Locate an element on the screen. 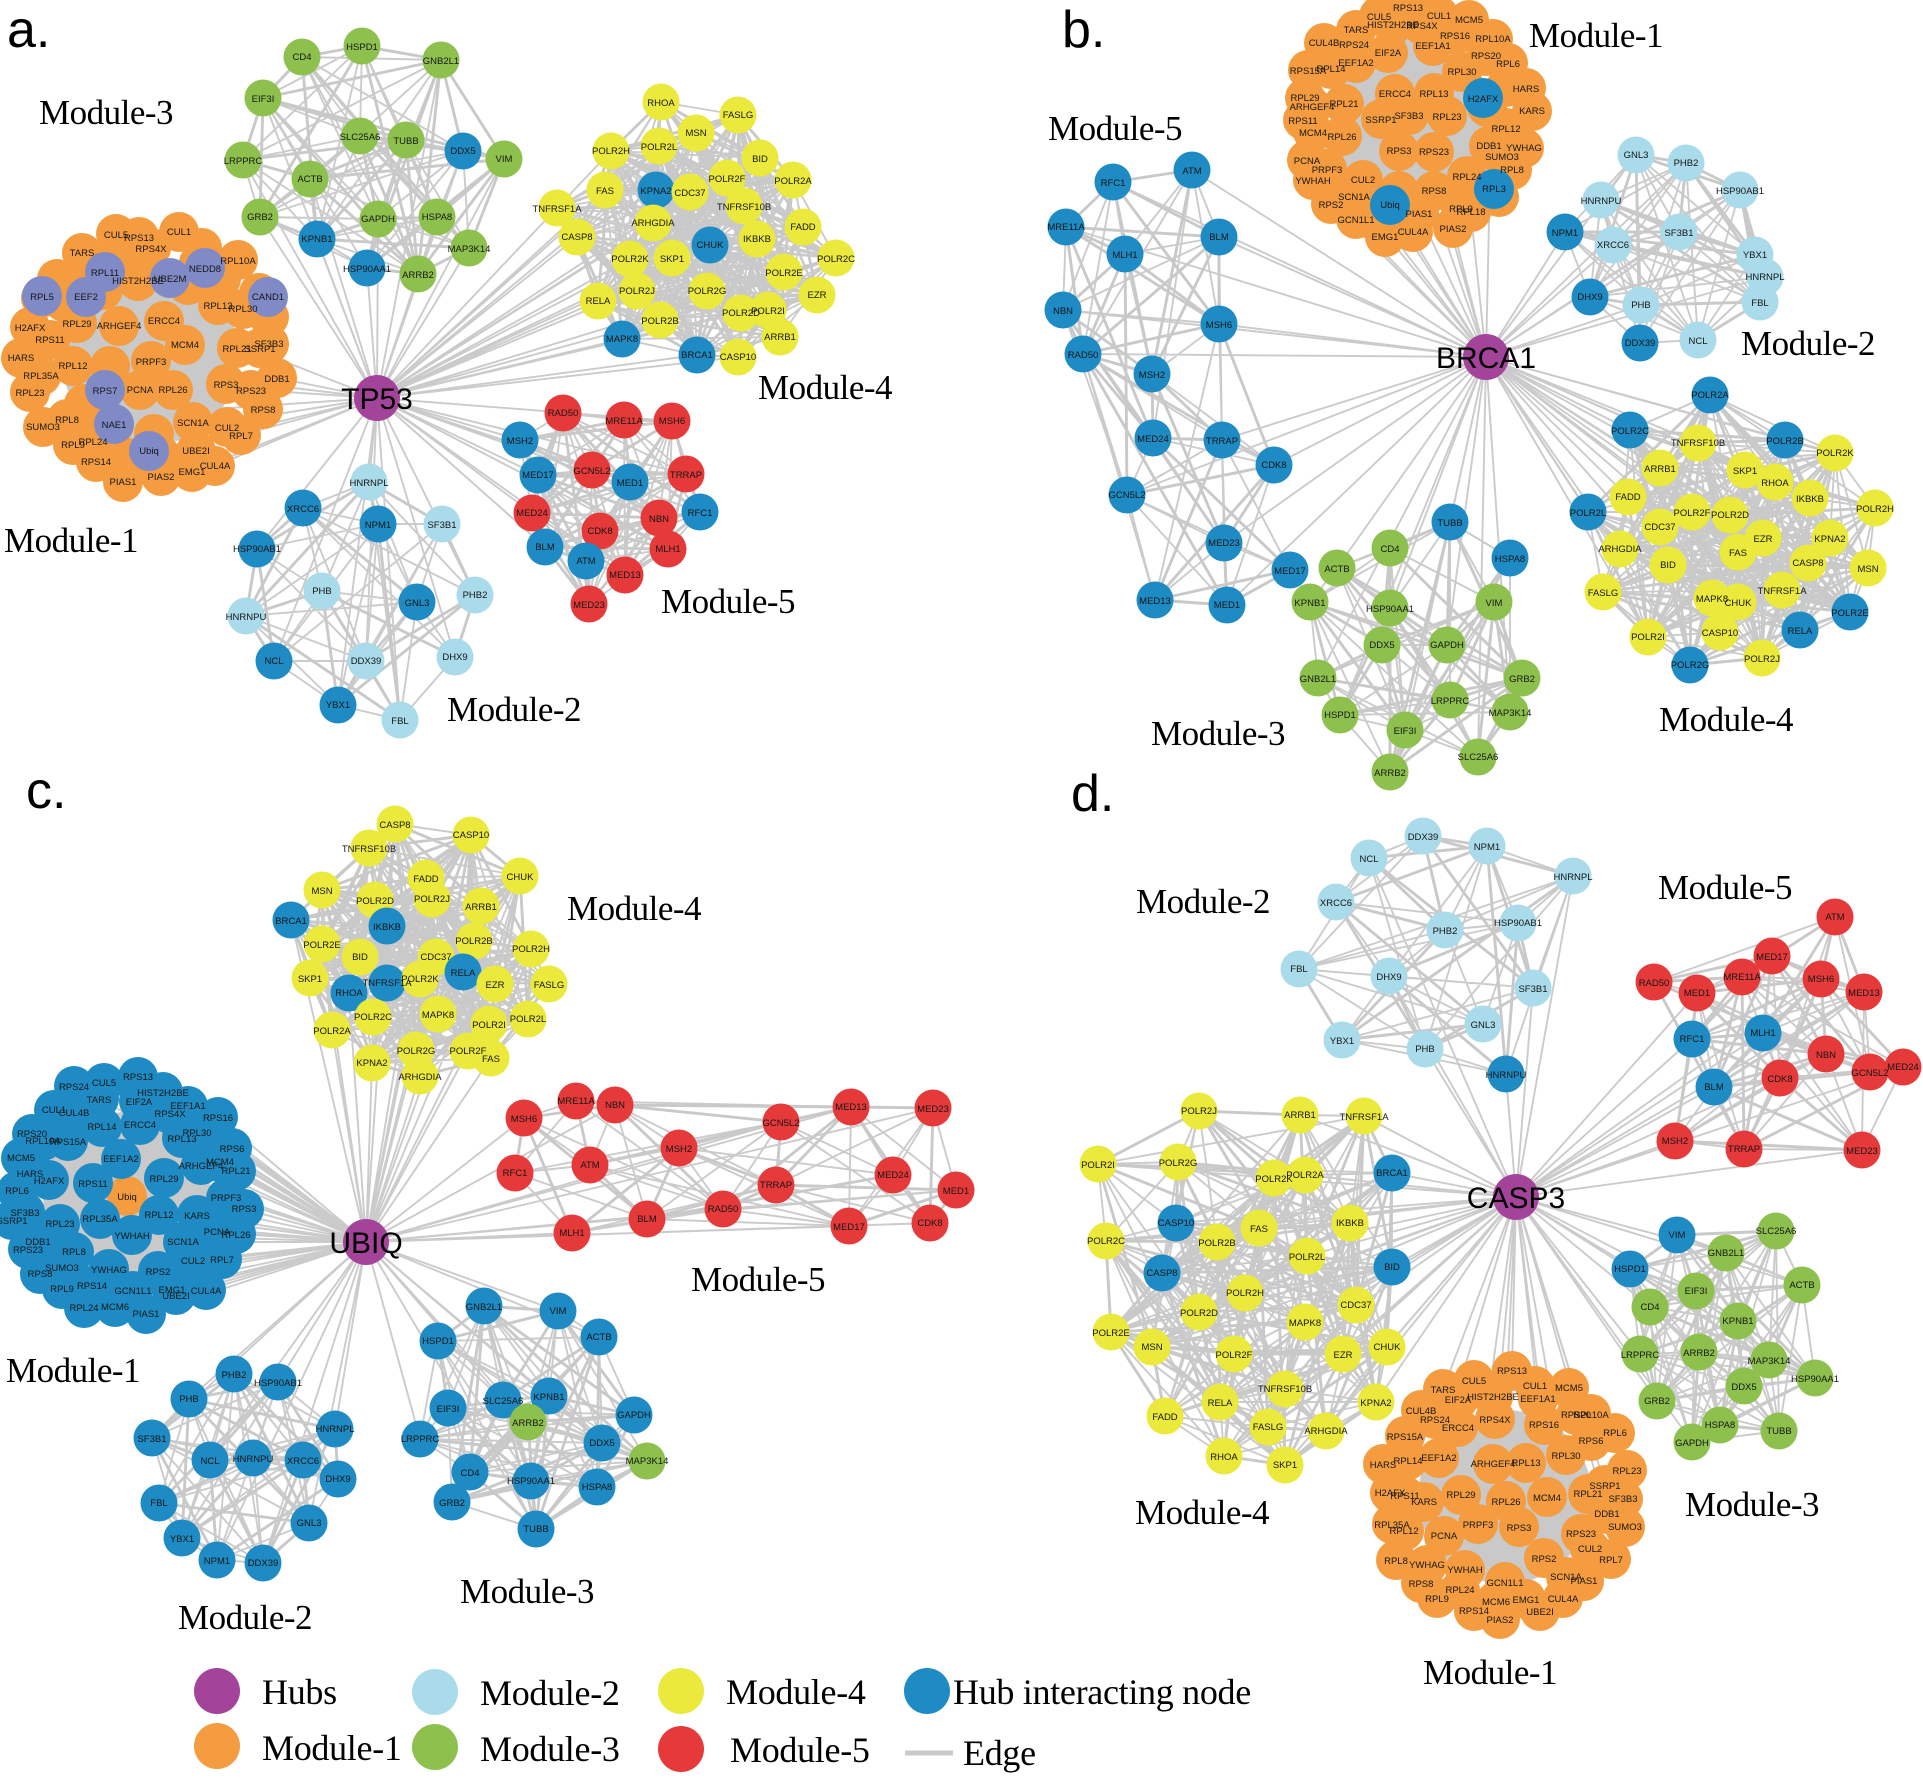 This screenshot has height=1780, width=1923. svg-text: MCM6 is located at coordinates (1496, 1602).